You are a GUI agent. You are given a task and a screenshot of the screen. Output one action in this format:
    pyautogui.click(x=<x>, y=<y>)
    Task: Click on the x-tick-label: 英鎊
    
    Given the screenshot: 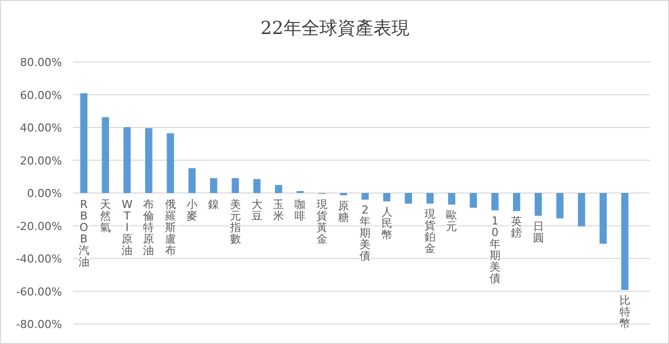 What is the action you would take?
    pyautogui.click(x=516, y=227)
    